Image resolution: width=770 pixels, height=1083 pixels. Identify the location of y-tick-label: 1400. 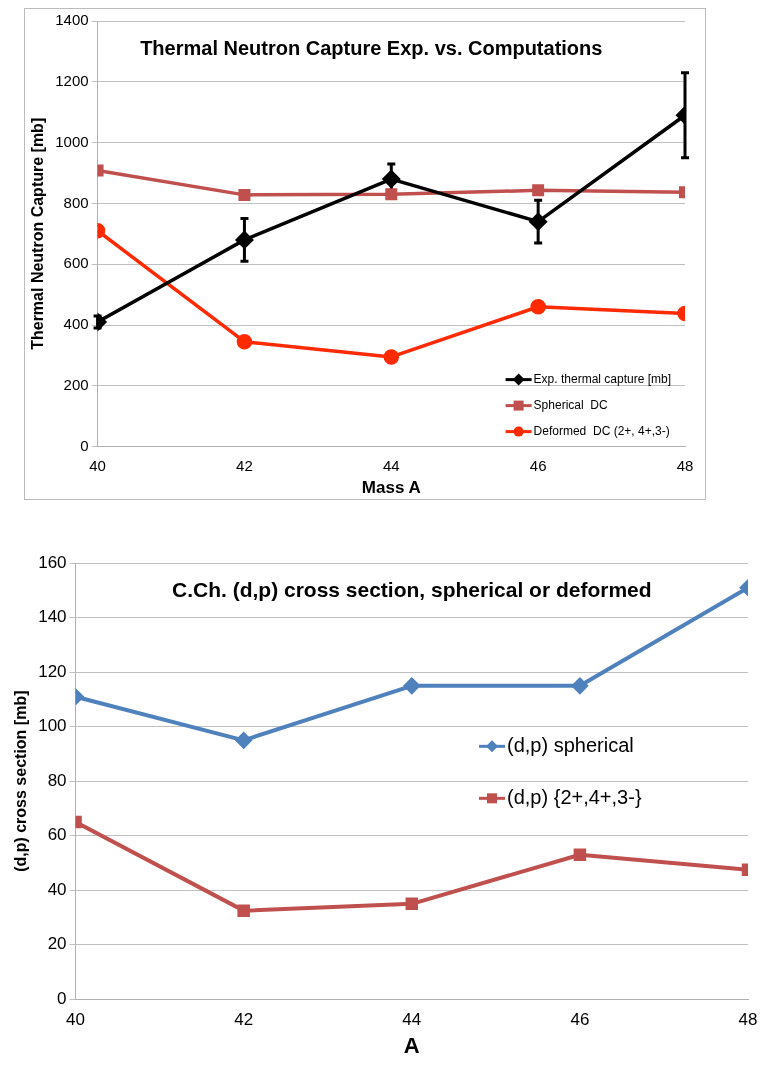
(72, 20).